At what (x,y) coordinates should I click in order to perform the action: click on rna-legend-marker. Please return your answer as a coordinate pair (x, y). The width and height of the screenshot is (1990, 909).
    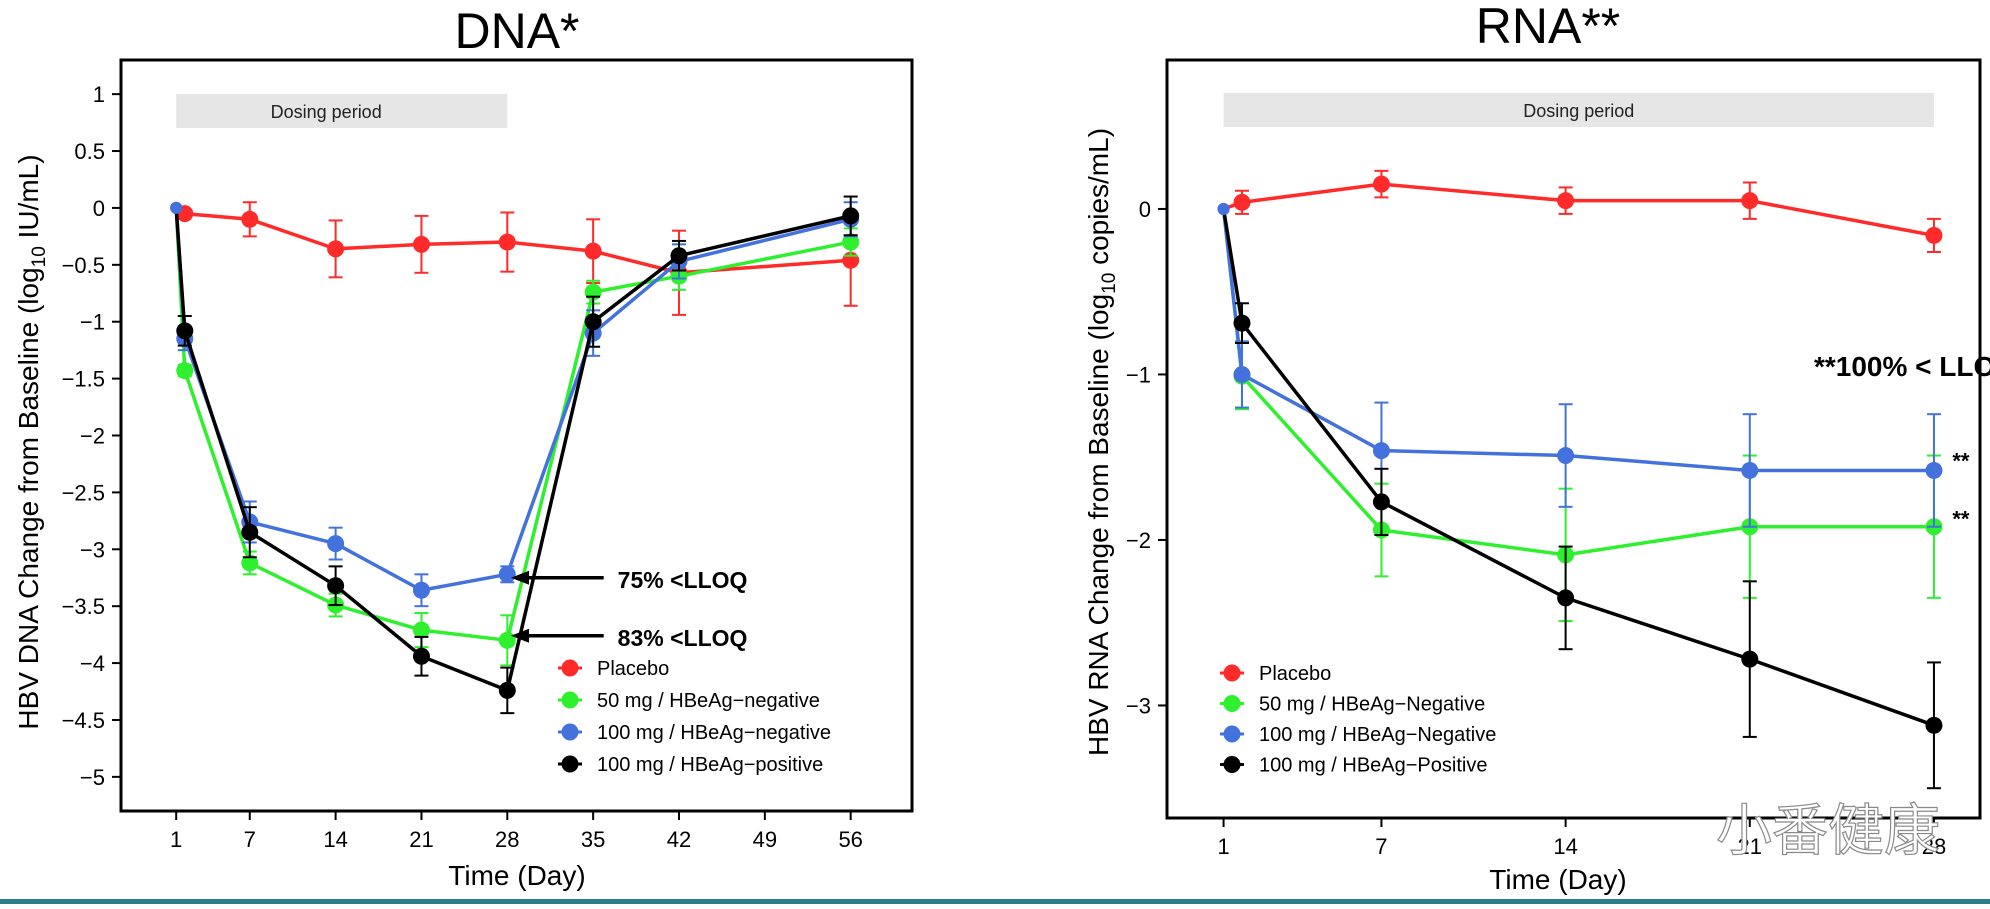
    Looking at the image, I should click on (1232, 673).